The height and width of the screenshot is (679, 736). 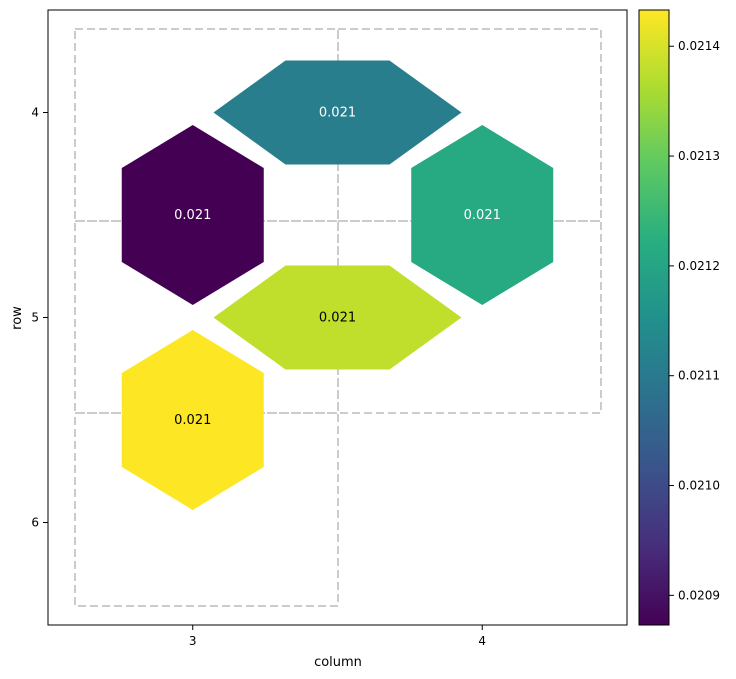 I want to click on colorbar-tick-label: 0.0211, so click(x=699, y=376).